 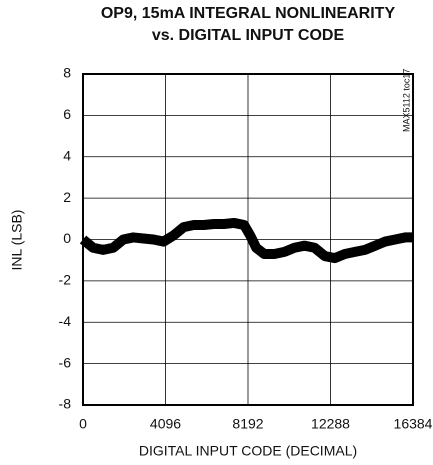 What do you see at coordinates (67, 238) in the screenshot?
I see `y-tick-label: 0` at bounding box center [67, 238].